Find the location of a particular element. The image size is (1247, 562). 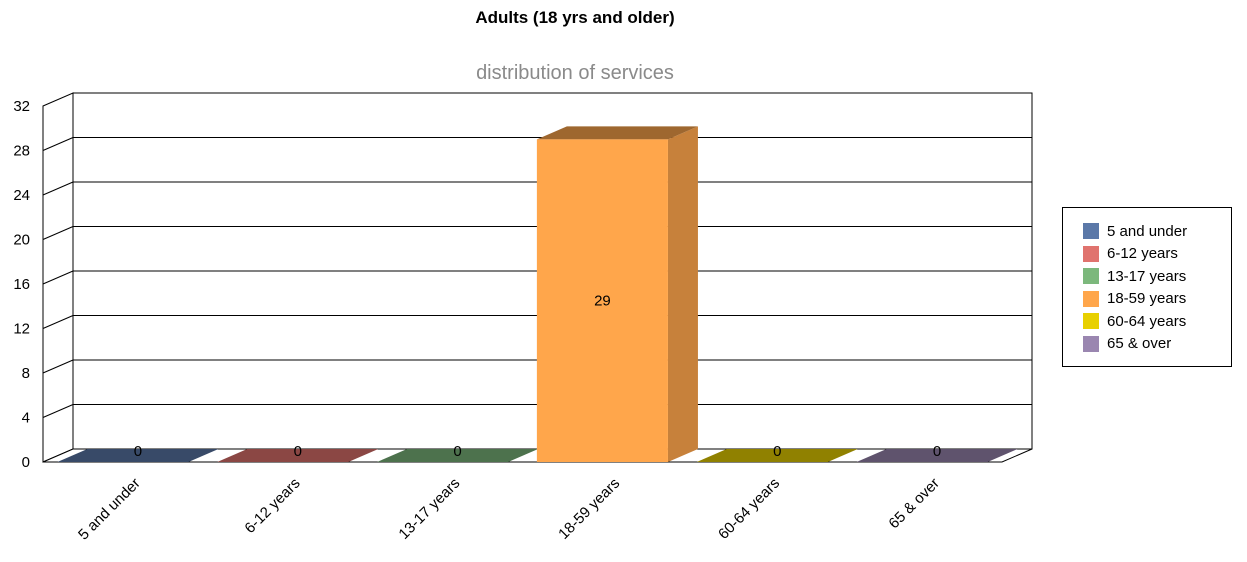

legend-label: 18-59 years is located at coordinates (1147, 299).